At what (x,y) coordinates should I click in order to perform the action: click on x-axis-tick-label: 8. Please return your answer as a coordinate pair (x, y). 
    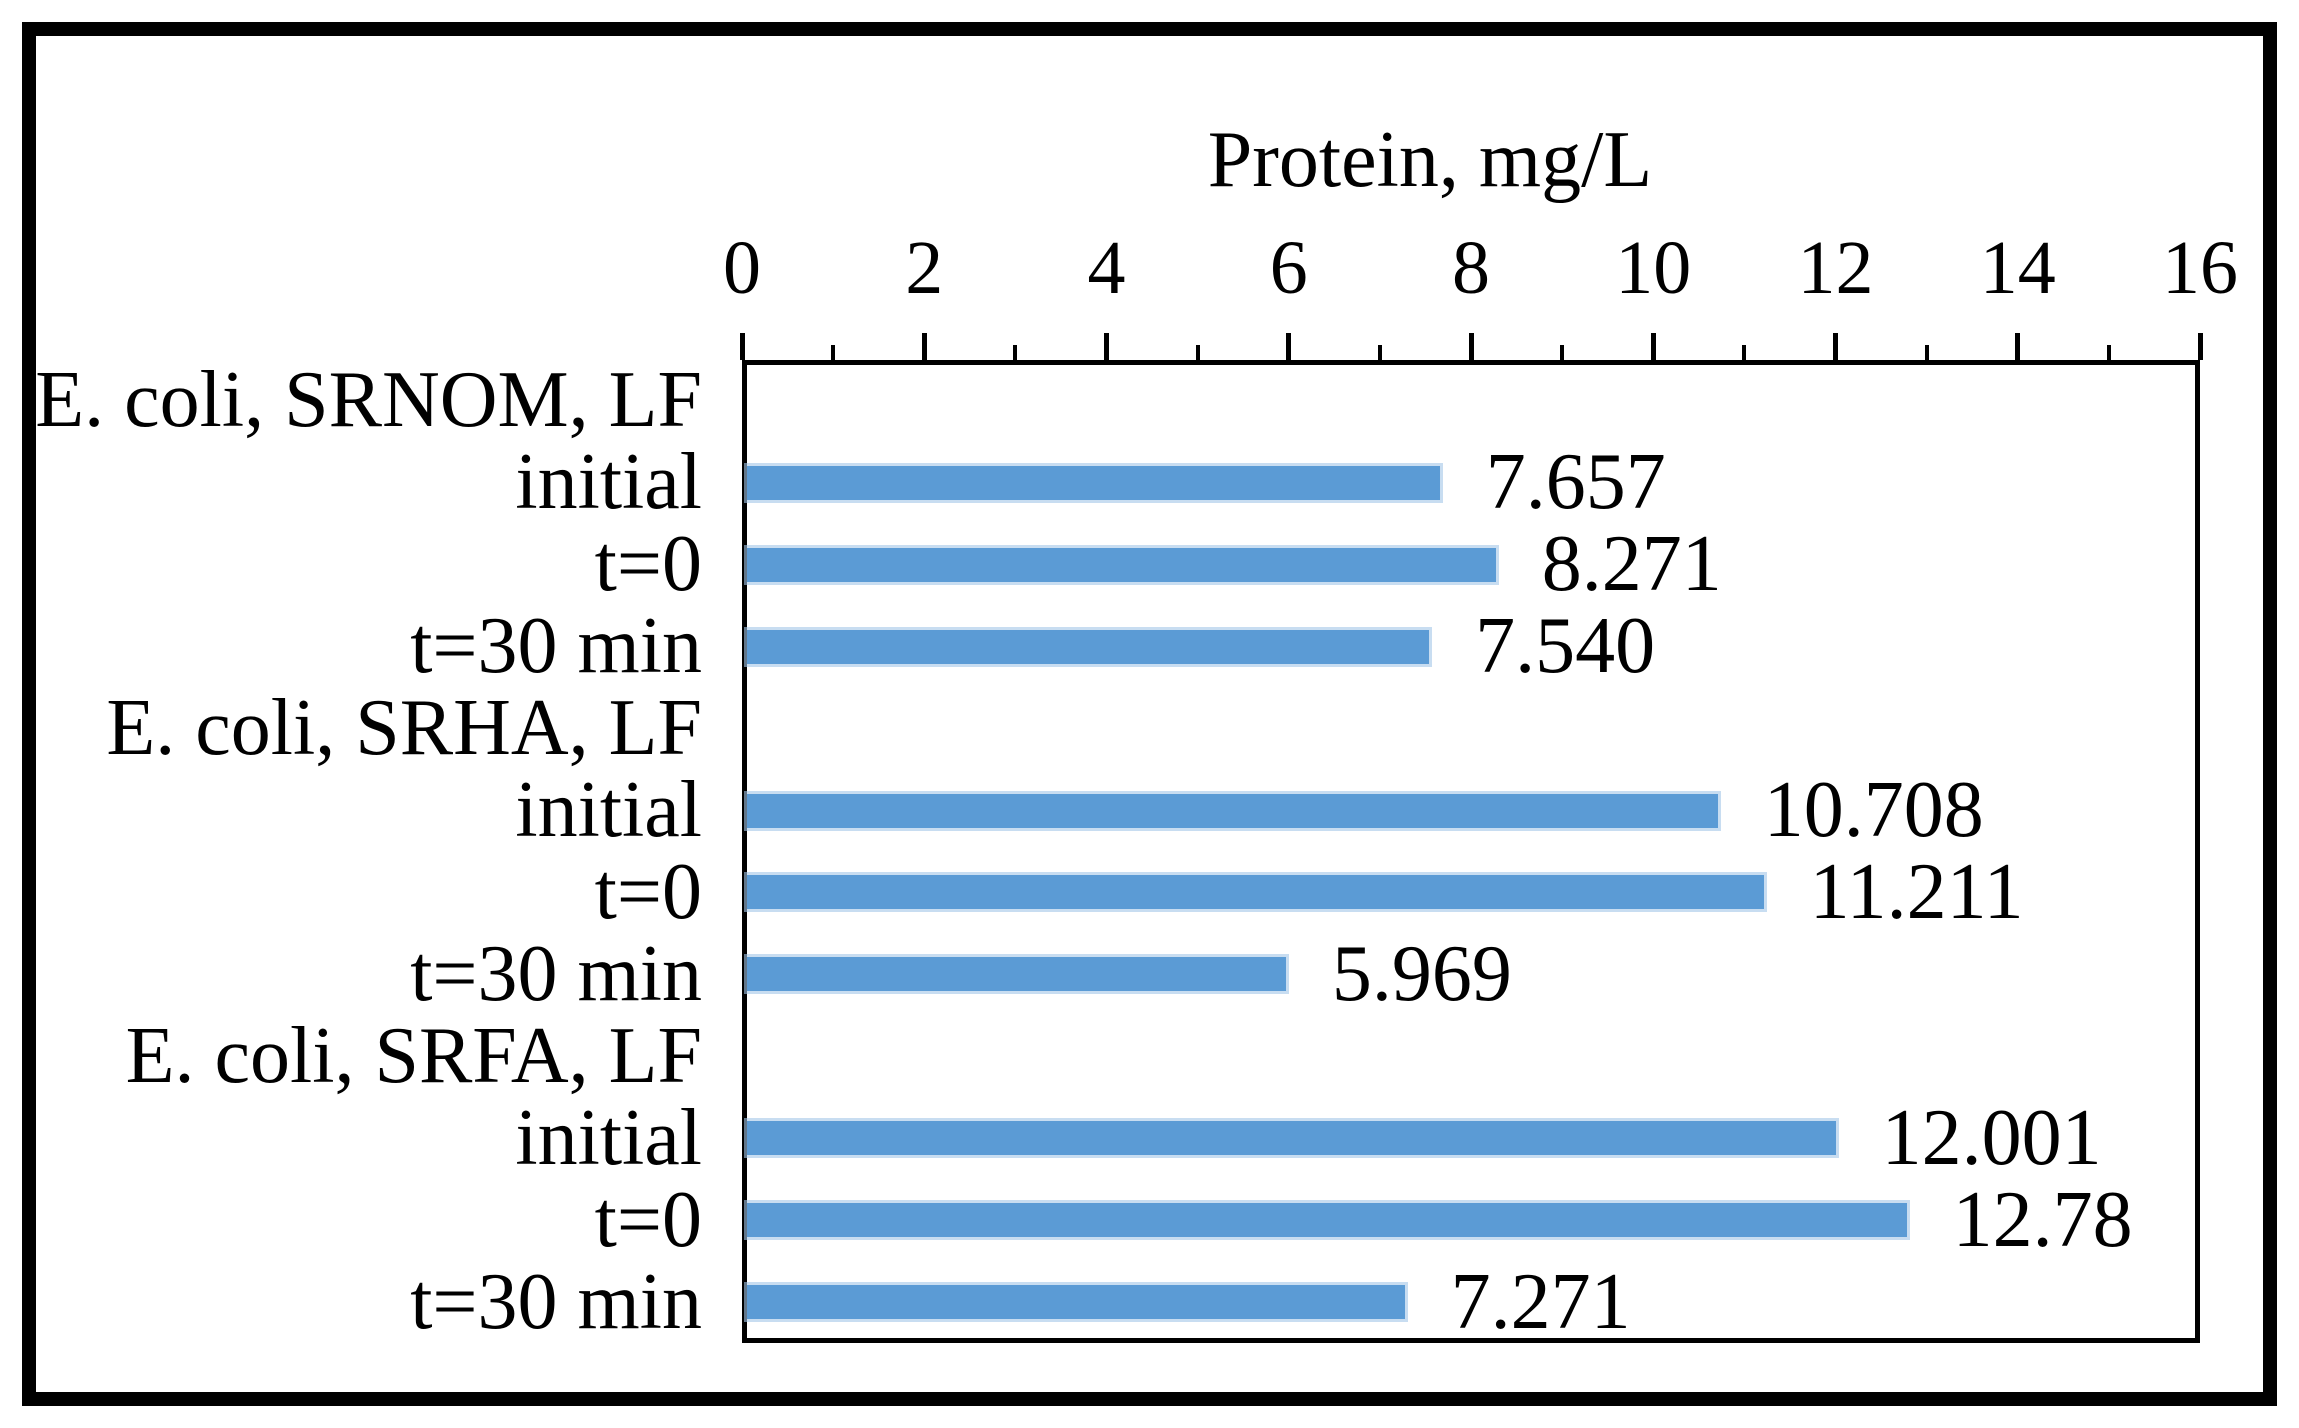
    Looking at the image, I should click on (1471, 268).